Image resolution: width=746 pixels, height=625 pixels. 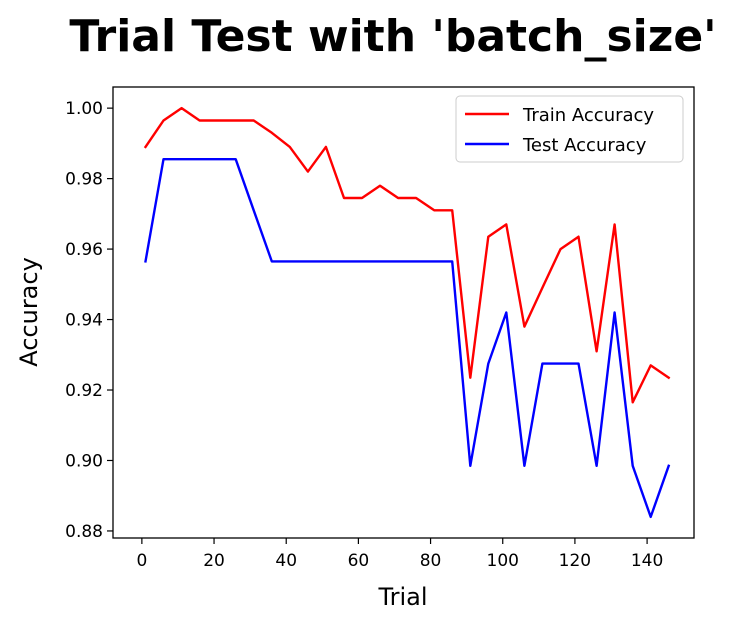 I want to click on y-tick-label: 0.90, so click(x=84, y=461).